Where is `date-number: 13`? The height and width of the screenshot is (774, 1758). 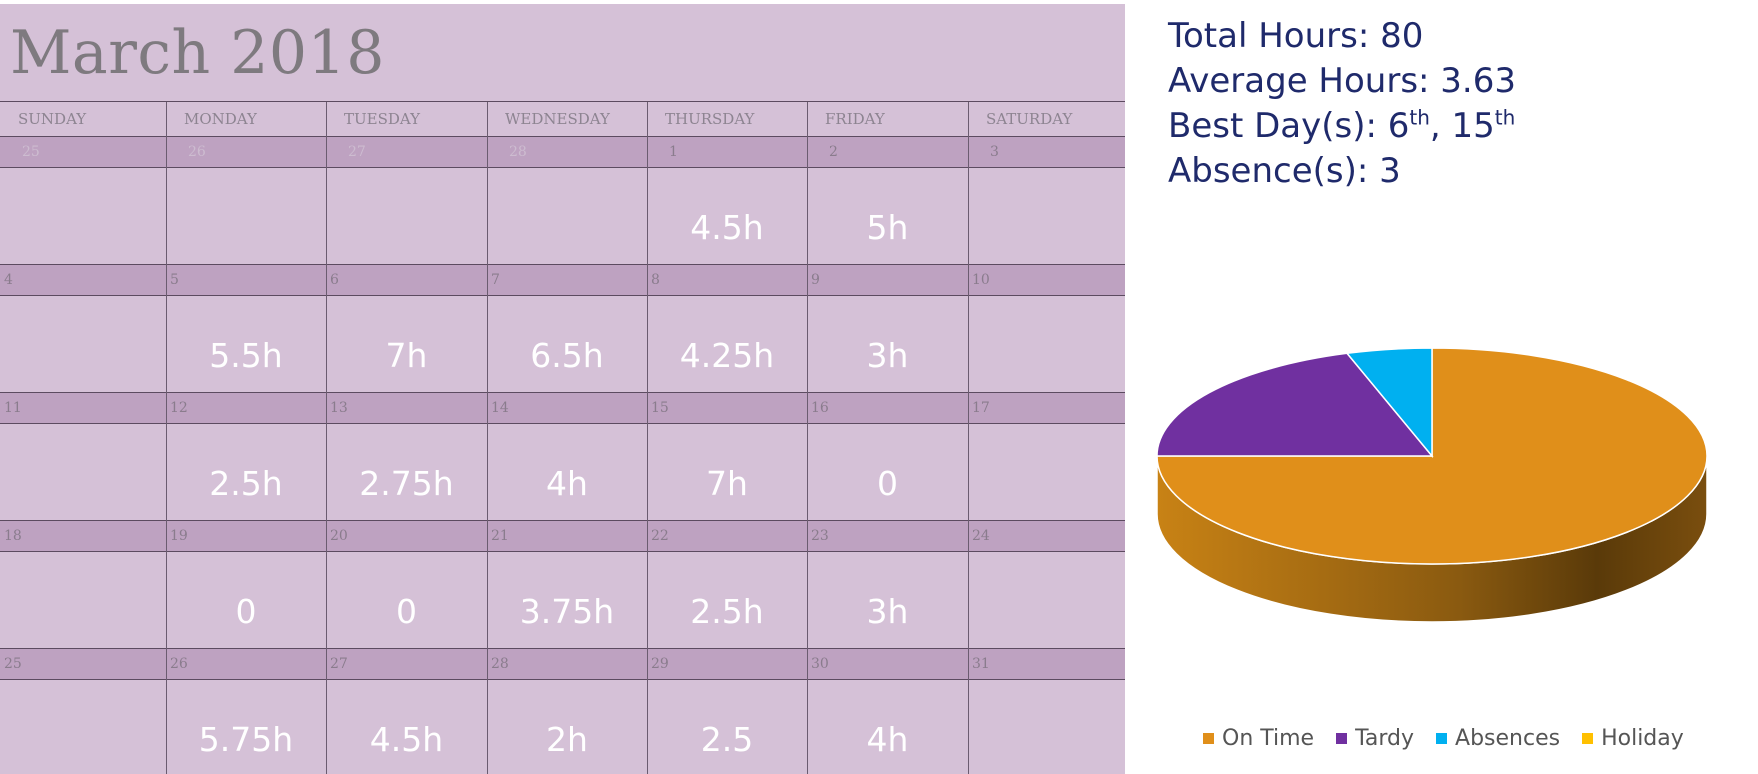 date-number: 13 is located at coordinates (339, 408).